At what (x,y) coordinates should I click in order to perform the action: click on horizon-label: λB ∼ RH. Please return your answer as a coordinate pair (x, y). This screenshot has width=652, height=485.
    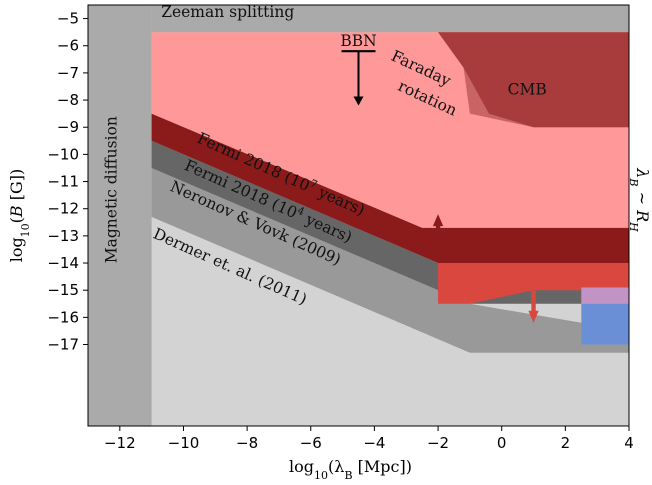
    Looking at the image, I should click on (640, 199).